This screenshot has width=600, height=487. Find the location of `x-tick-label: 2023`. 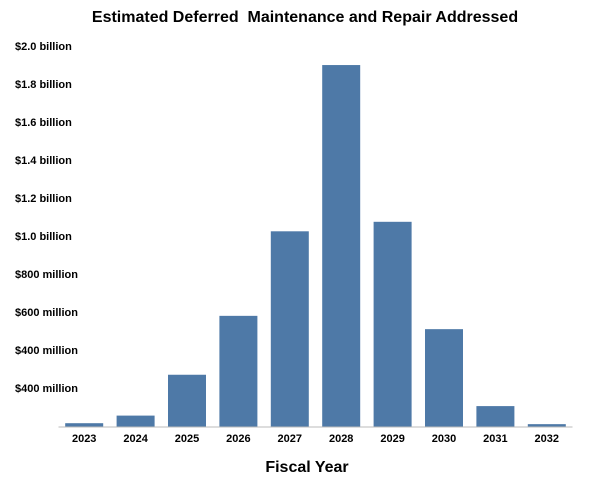

x-tick-label: 2023 is located at coordinates (84, 439).